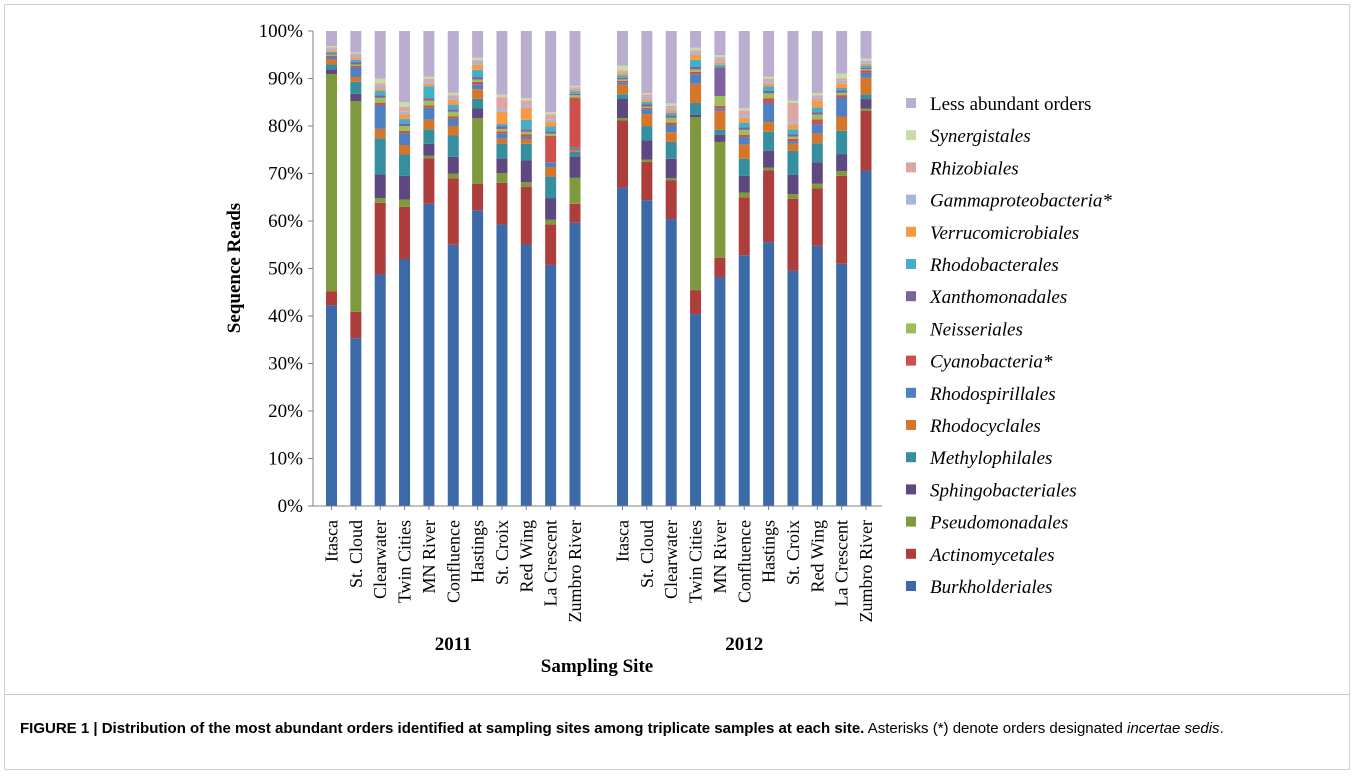 This screenshot has height=777, width=1356. What do you see at coordinates (744, 561) in the screenshot?
I see `x-tick-label: Confluence` at bounding box center [744, 561].